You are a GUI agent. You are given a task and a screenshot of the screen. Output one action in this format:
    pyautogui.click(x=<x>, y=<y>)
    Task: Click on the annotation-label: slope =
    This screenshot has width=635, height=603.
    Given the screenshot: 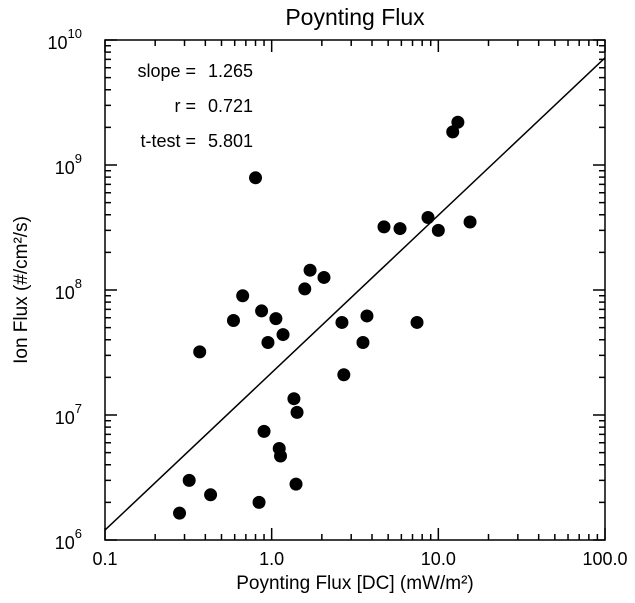 What is the action you would take?
    pyautogui.click(x=166, y=71)
    